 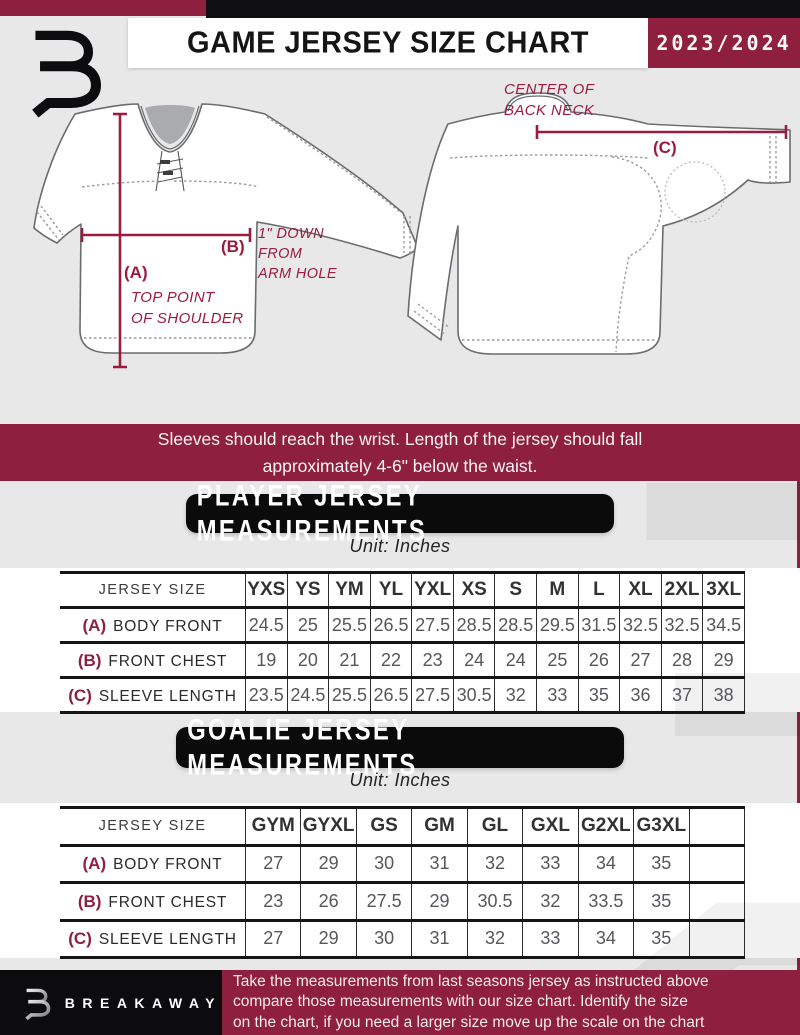 I want to click on size-header: YXL, so click(x=432, y=590).